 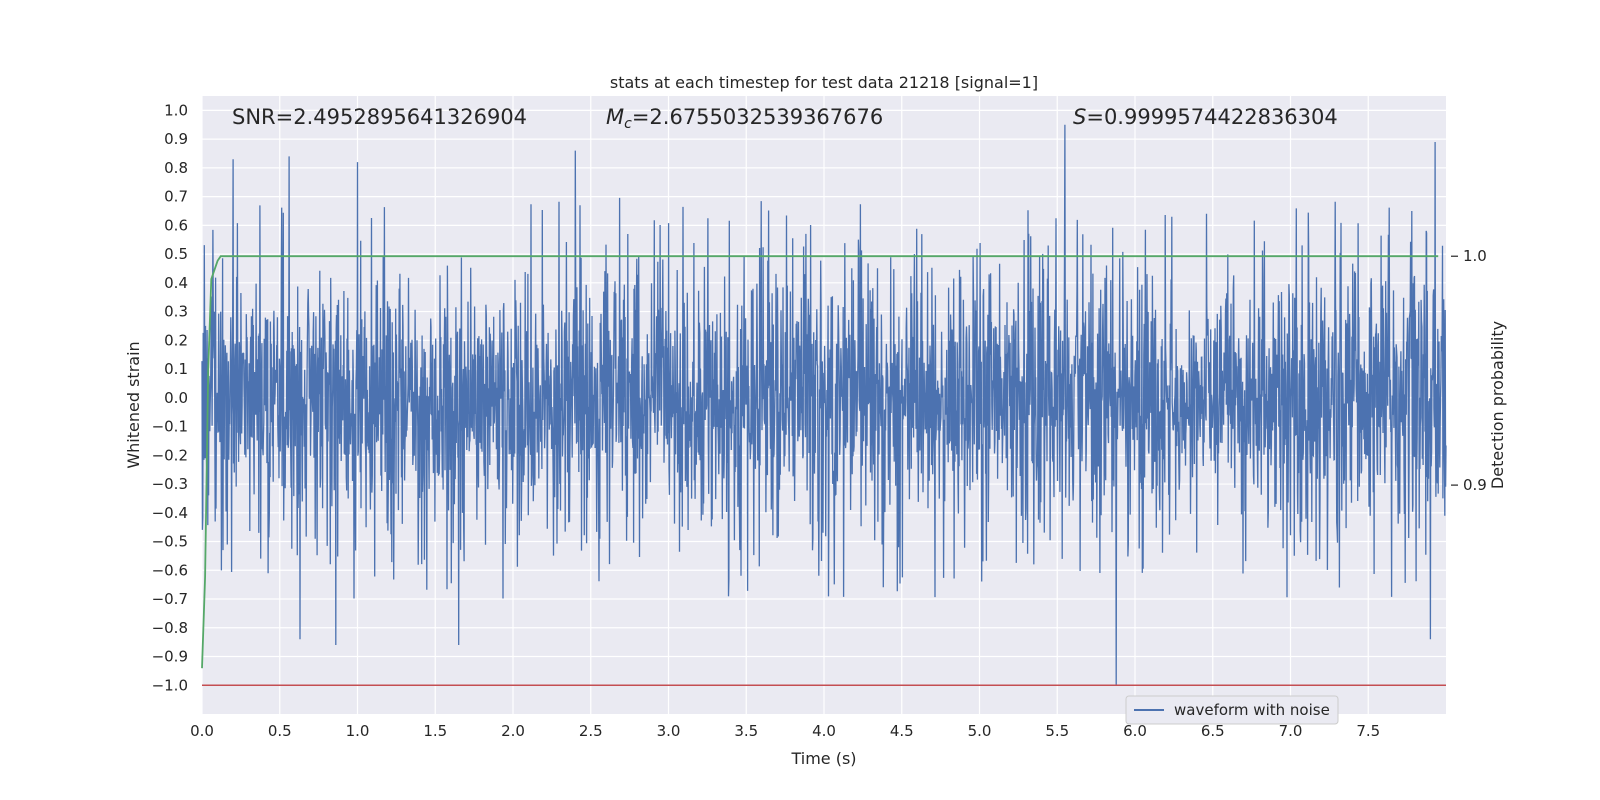 I want to click on x-tick-label: 6.5, so click(x=1213, y=731).